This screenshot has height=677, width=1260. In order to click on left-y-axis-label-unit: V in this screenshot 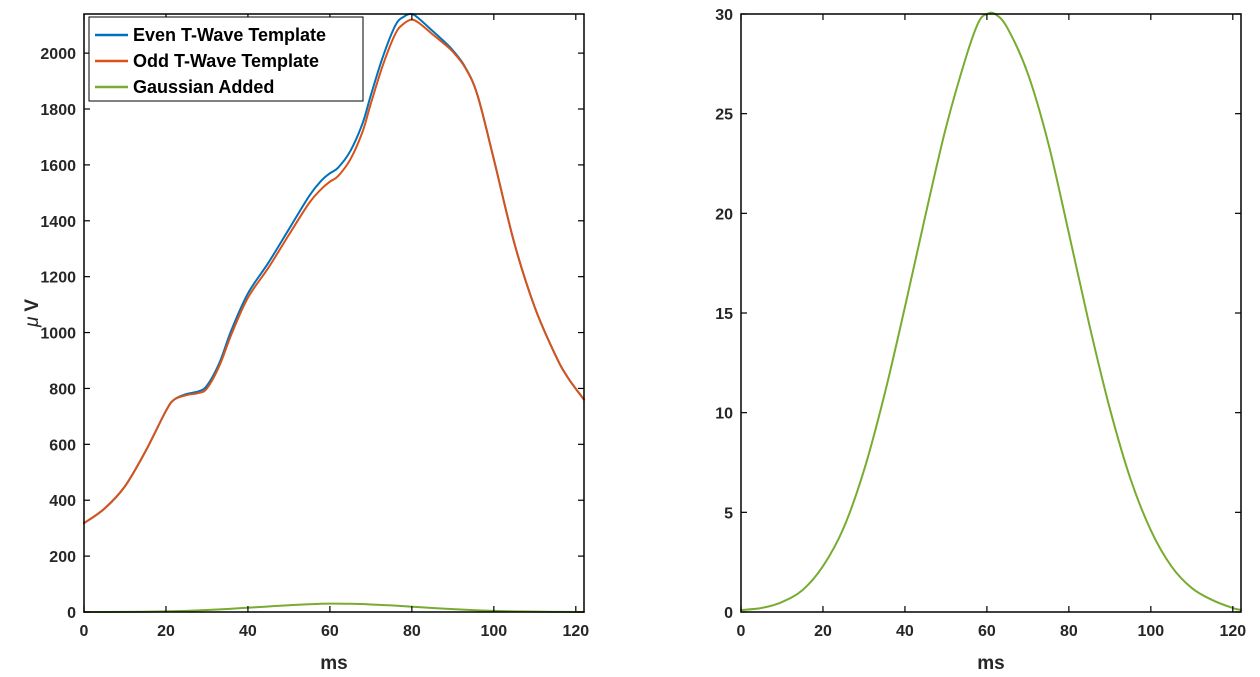, I will do `click(32, 305)`.